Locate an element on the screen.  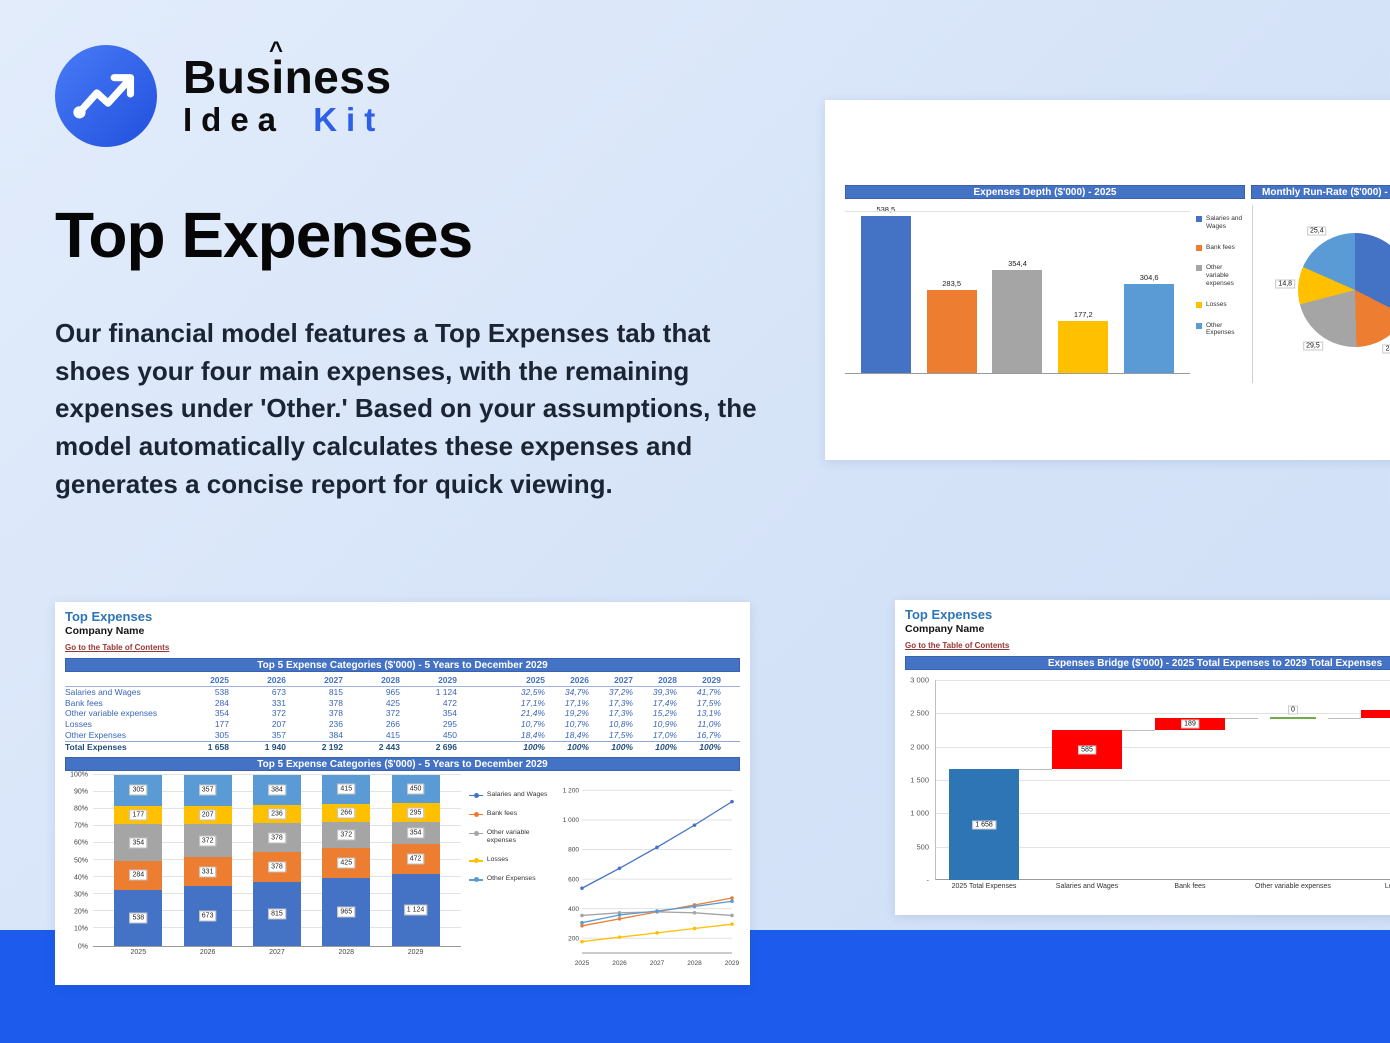
value-cell: 415 is located at coordinates (392, 734).